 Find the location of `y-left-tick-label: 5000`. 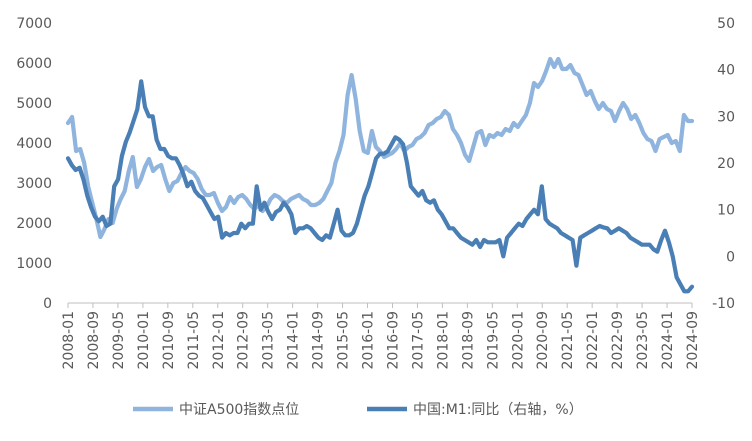

y-left-tick-label: 5000 is located at coordinates (34, 104).